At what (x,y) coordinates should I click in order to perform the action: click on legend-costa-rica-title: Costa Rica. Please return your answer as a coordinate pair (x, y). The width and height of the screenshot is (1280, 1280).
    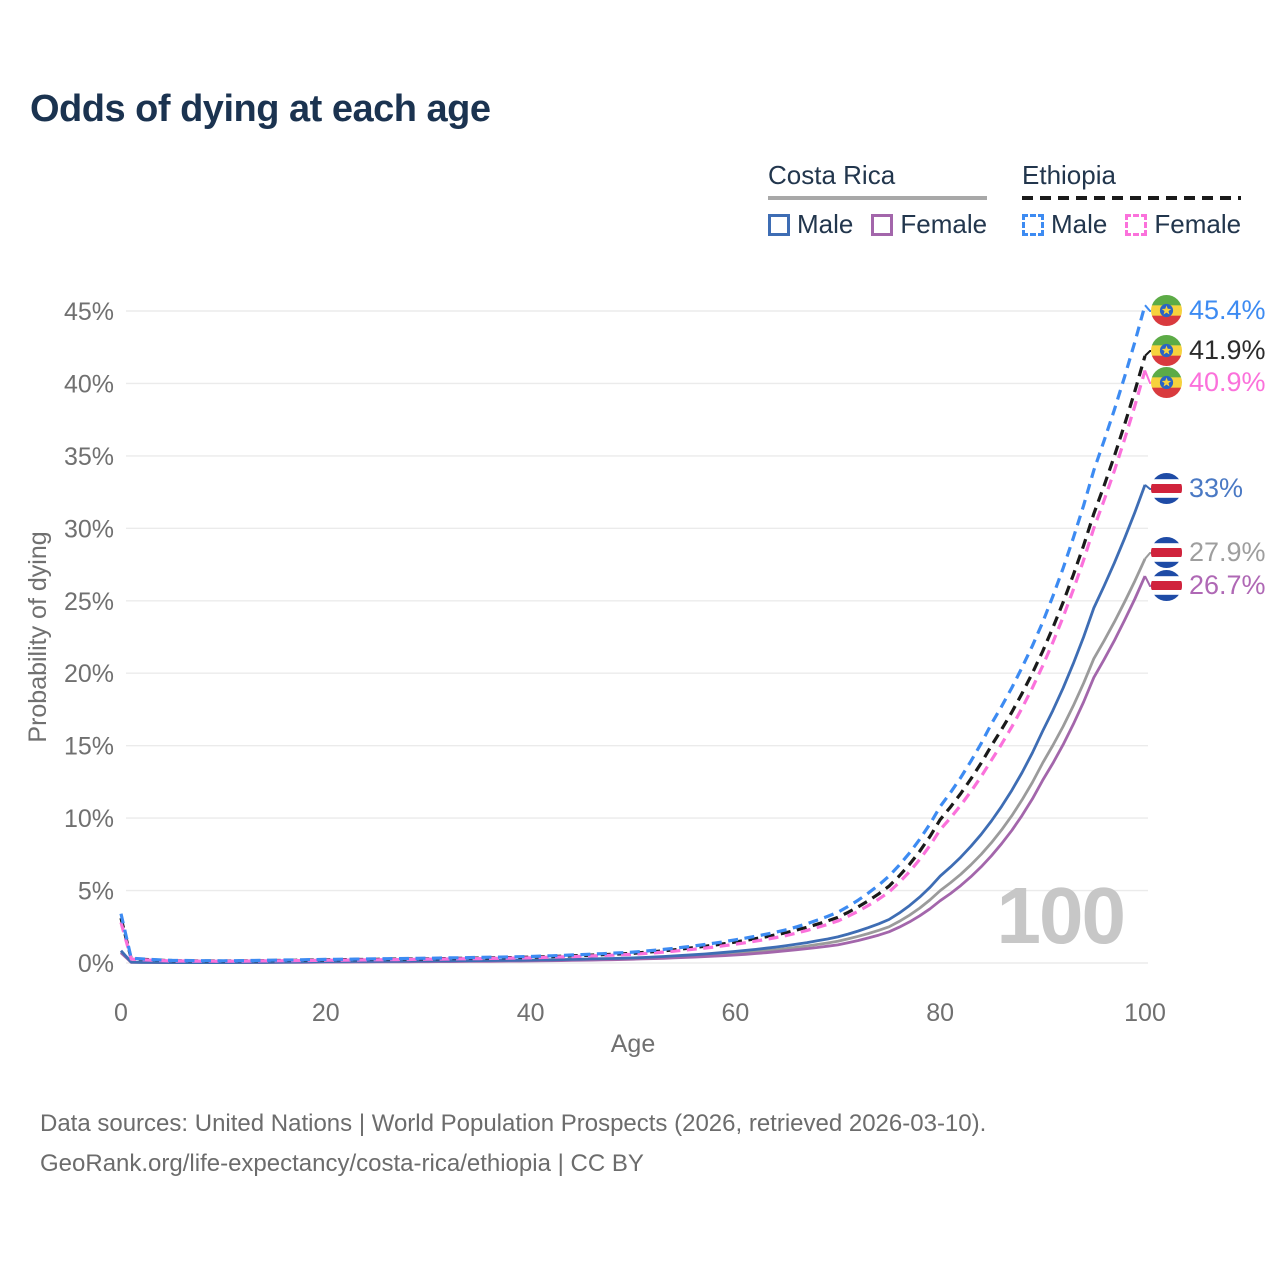
    Looking at the image, I should click on (832, 175).